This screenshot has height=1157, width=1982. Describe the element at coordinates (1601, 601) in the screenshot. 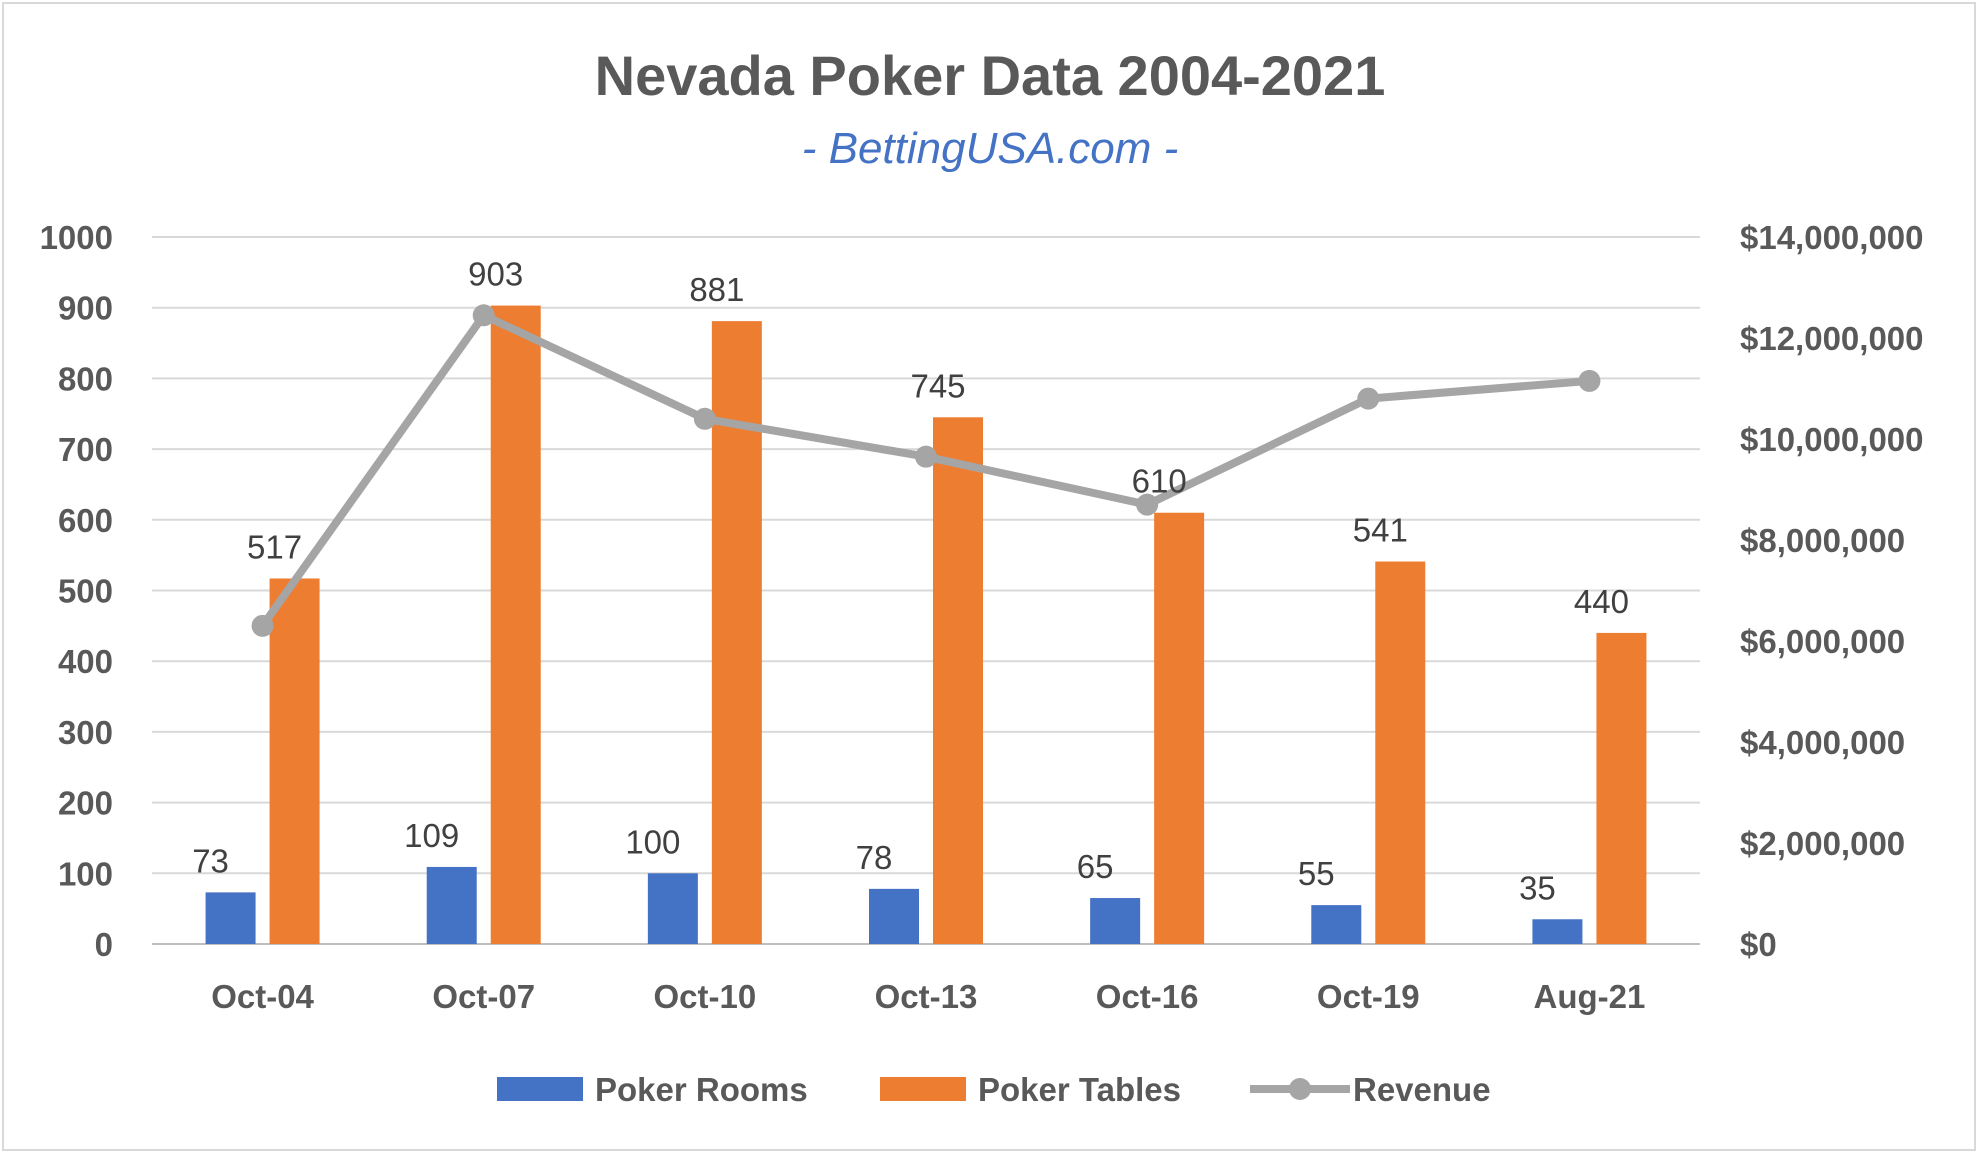

I see `data-label: 440` at that location.